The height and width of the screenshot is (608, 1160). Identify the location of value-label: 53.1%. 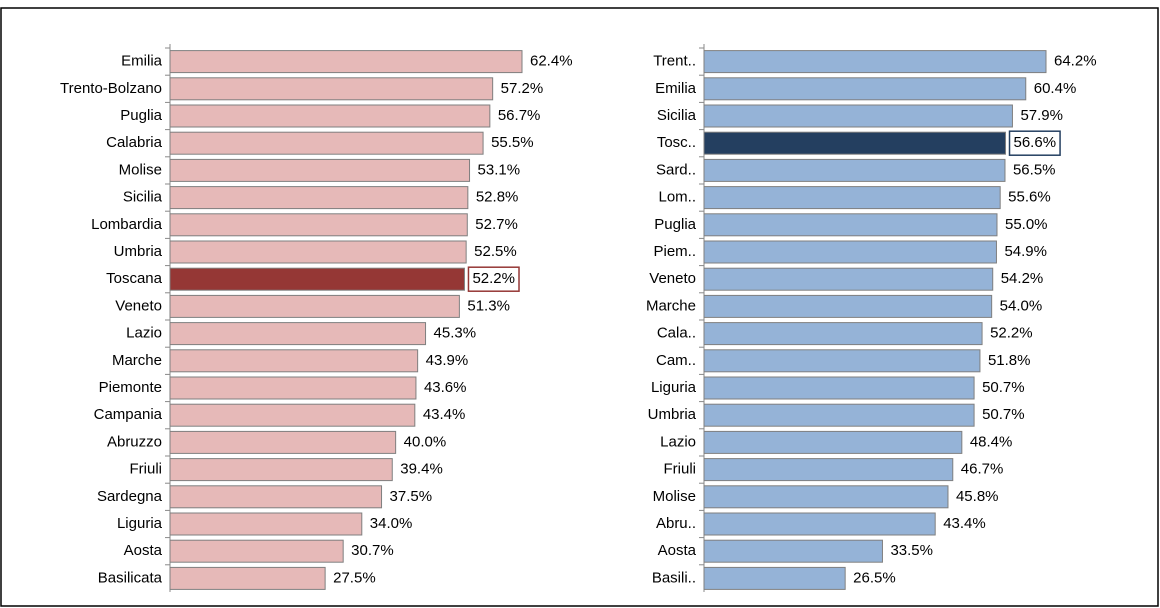
(499, 169).